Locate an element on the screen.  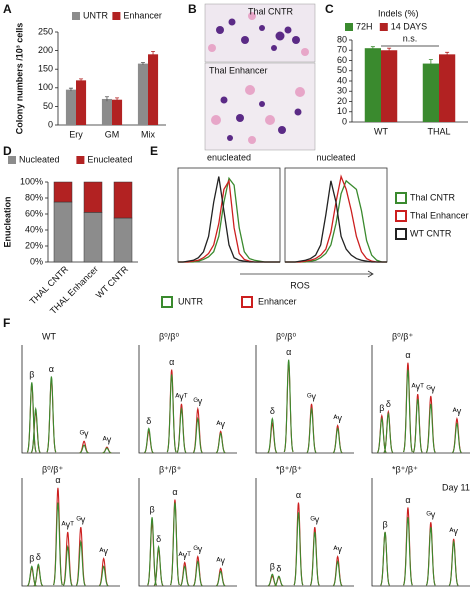
plot-title: β⁺/β⁺ is located at coordinates (170, 469).